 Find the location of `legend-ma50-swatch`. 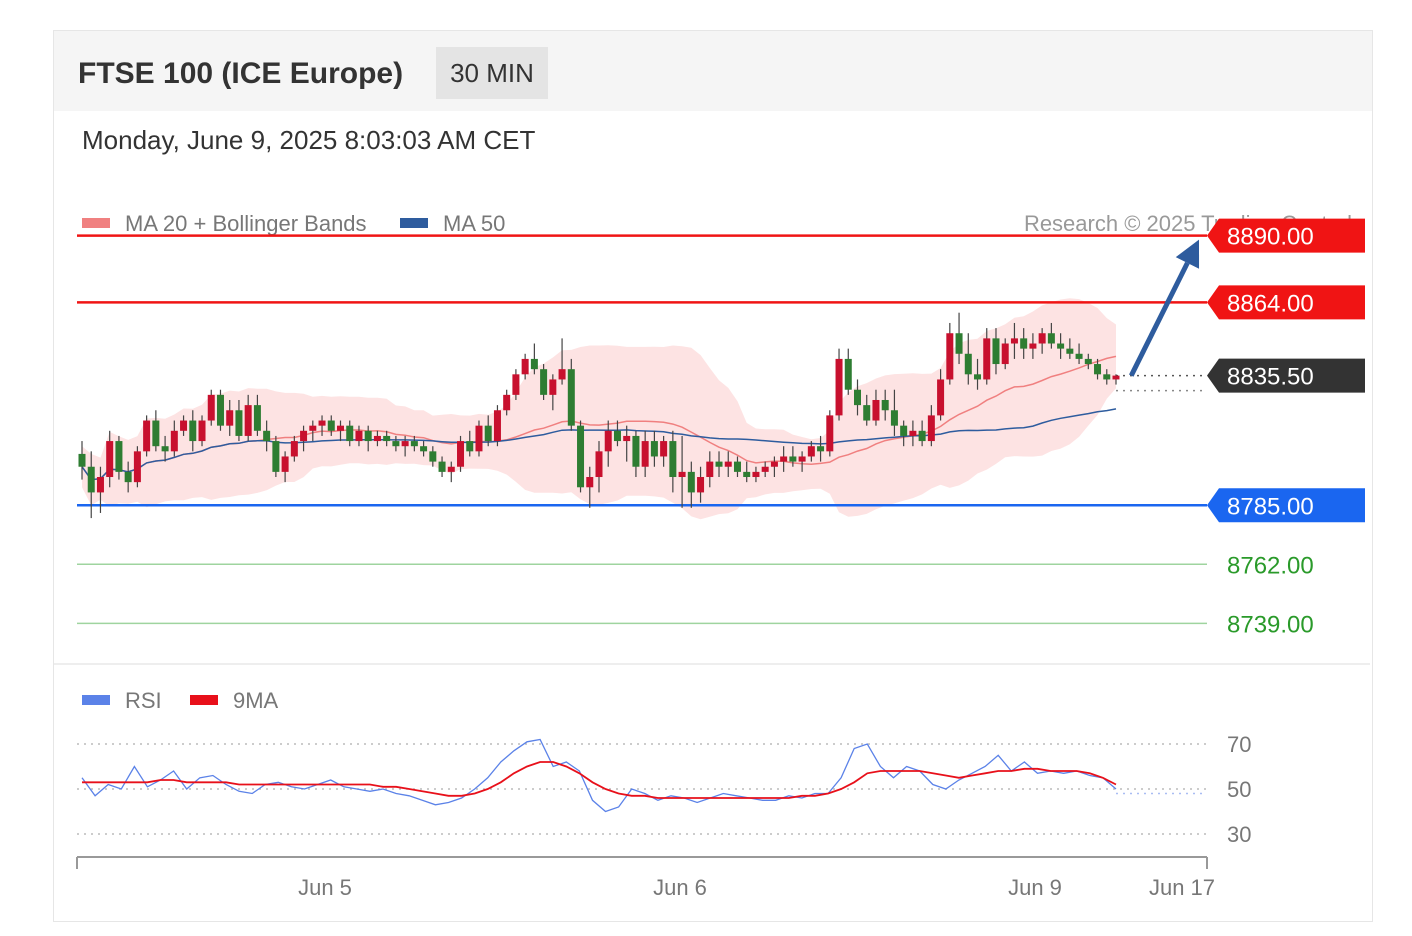

legend-ma50-swatch is located at coordinates (414, 223).